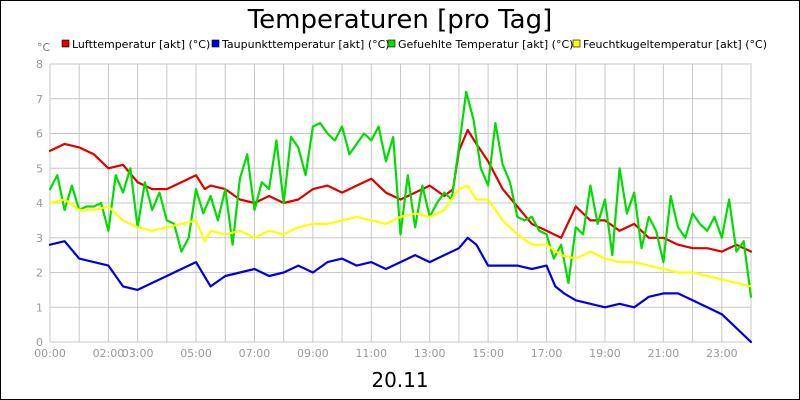 The image size is (800, 400). I want to click on y-tick-label: 3, so click(39, 238).